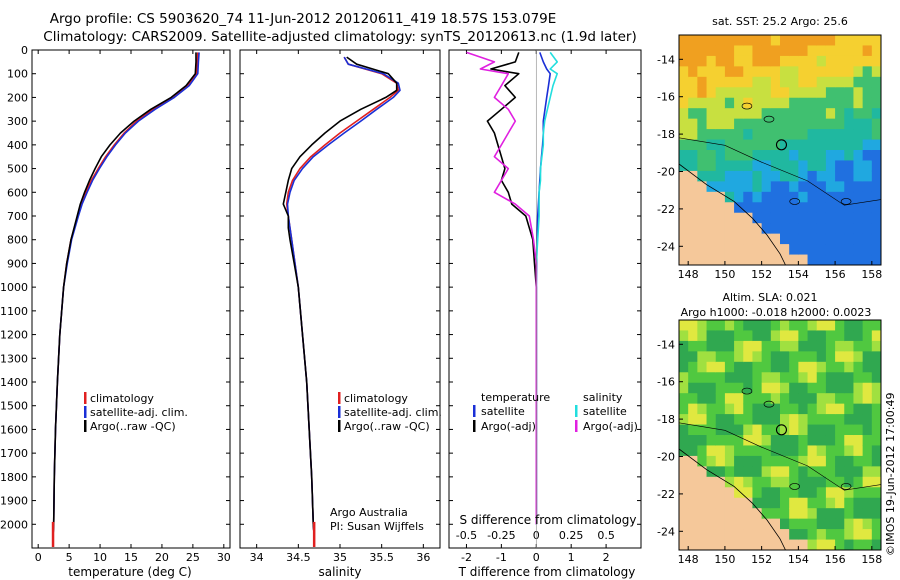  What do you see at coordinates (547, 572) in the screenshot?
I see `difference-xlabel: T difference from climatology` at bounding box center [547, 572].